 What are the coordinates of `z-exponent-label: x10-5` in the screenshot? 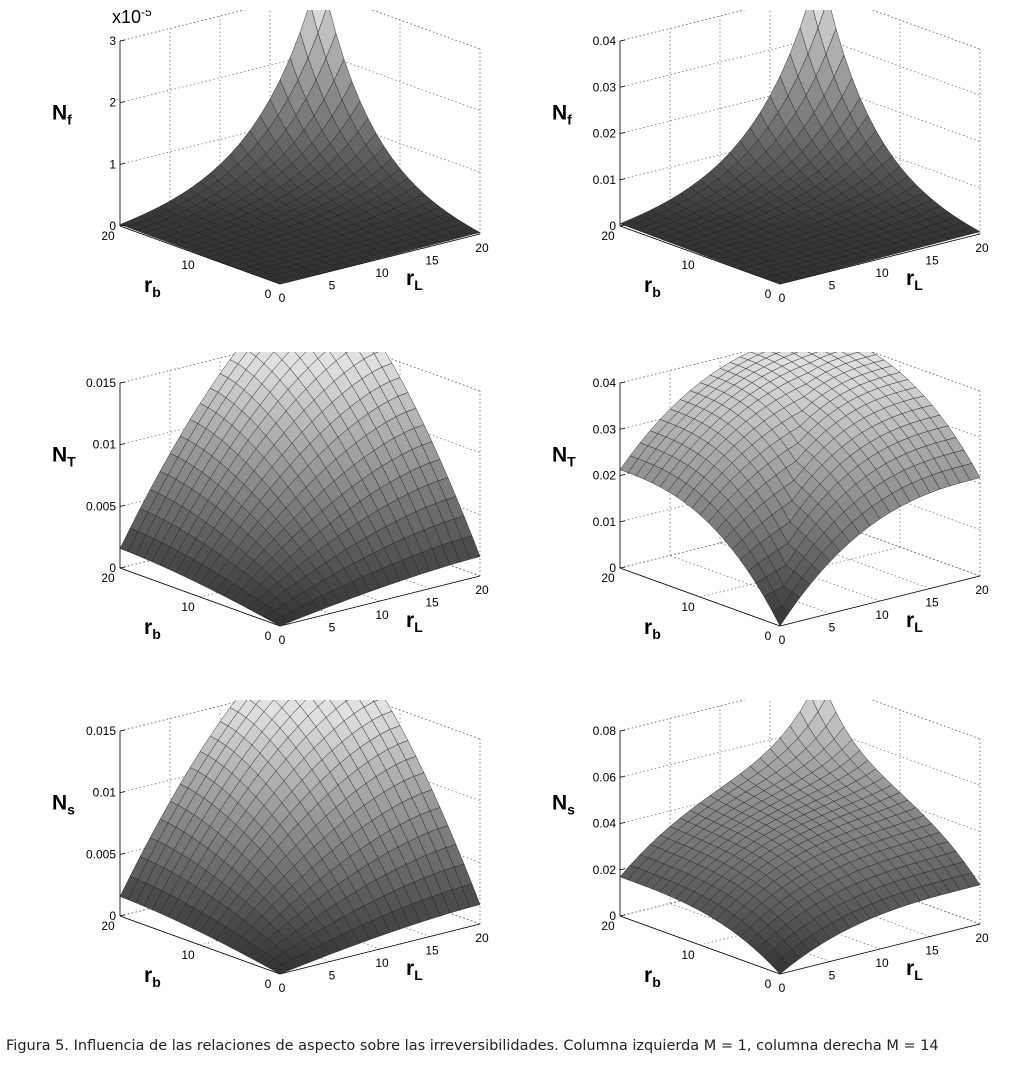 It's located at (132, 18).